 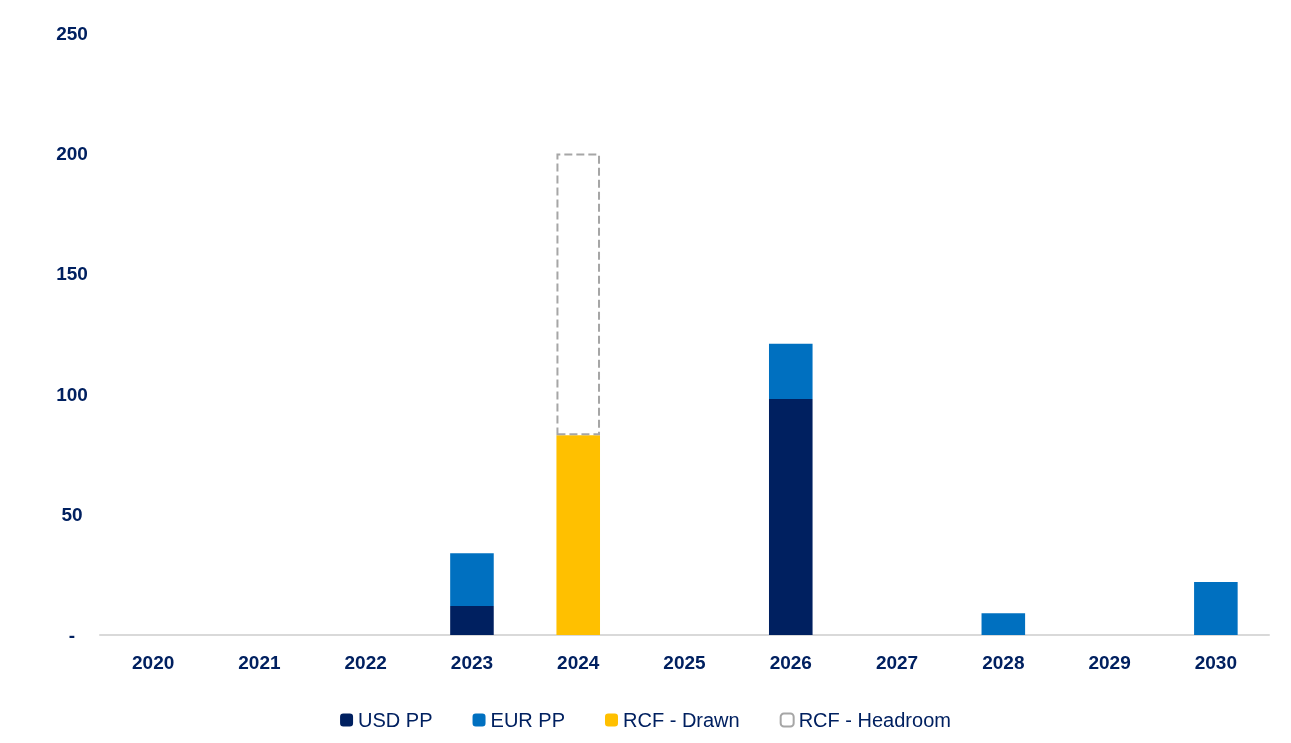 What do you see at coordinates (259, 662) in the screenshot?
I see `x-tick-label: 2021` at bounding box center [259, 662].